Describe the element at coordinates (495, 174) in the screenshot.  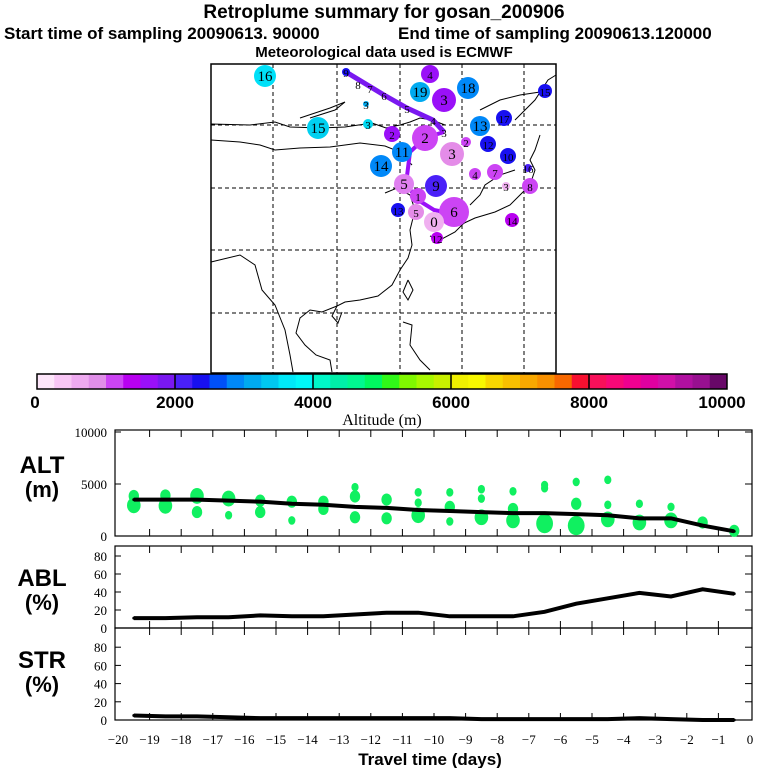
I see `map-marker-label: 7` at that location.